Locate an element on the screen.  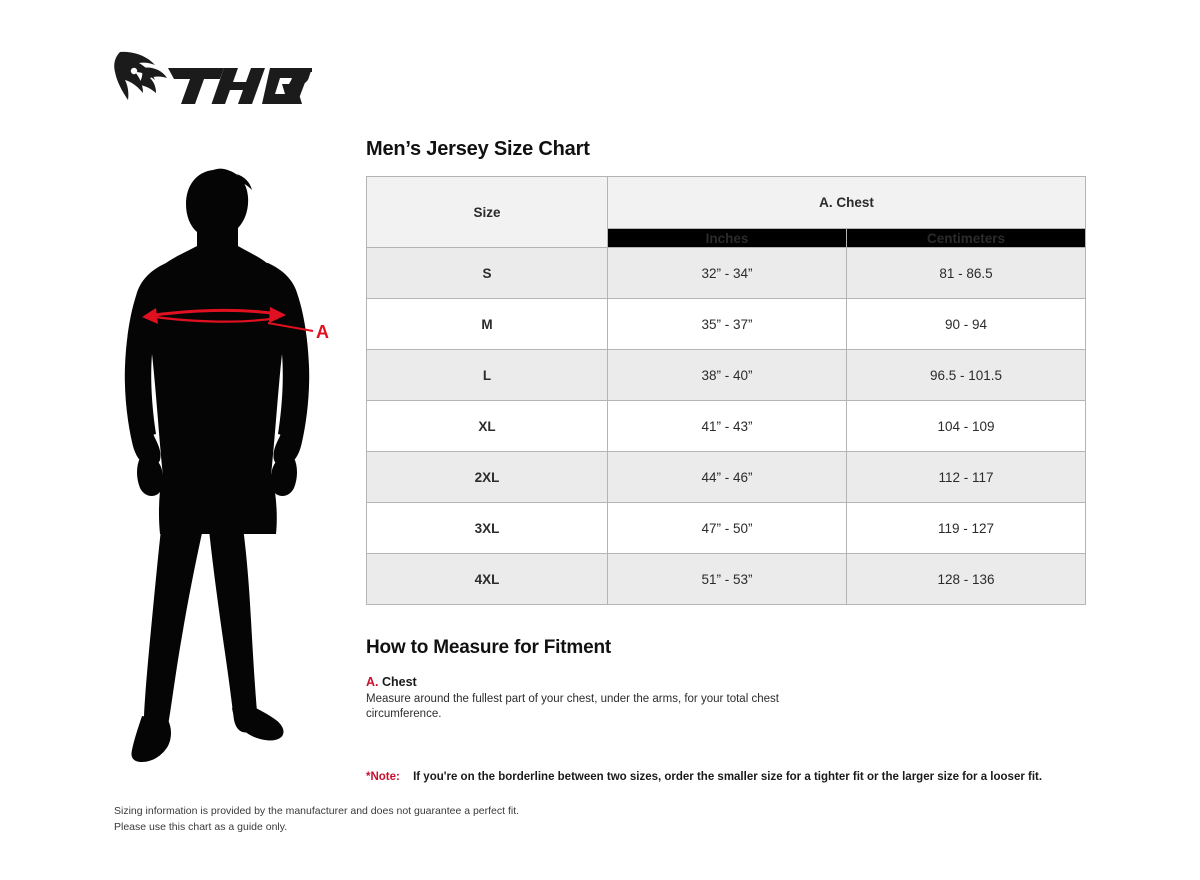
header-inches: Inches is located at coordinates (727, 238).